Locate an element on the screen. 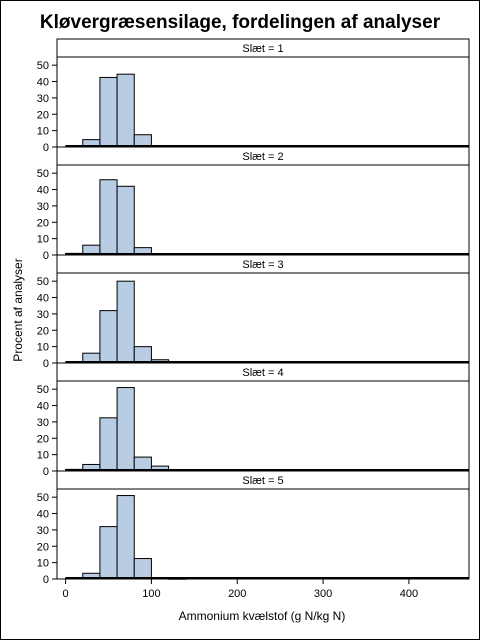  x-tick-label: 0 is located at coordinates (66, 594).